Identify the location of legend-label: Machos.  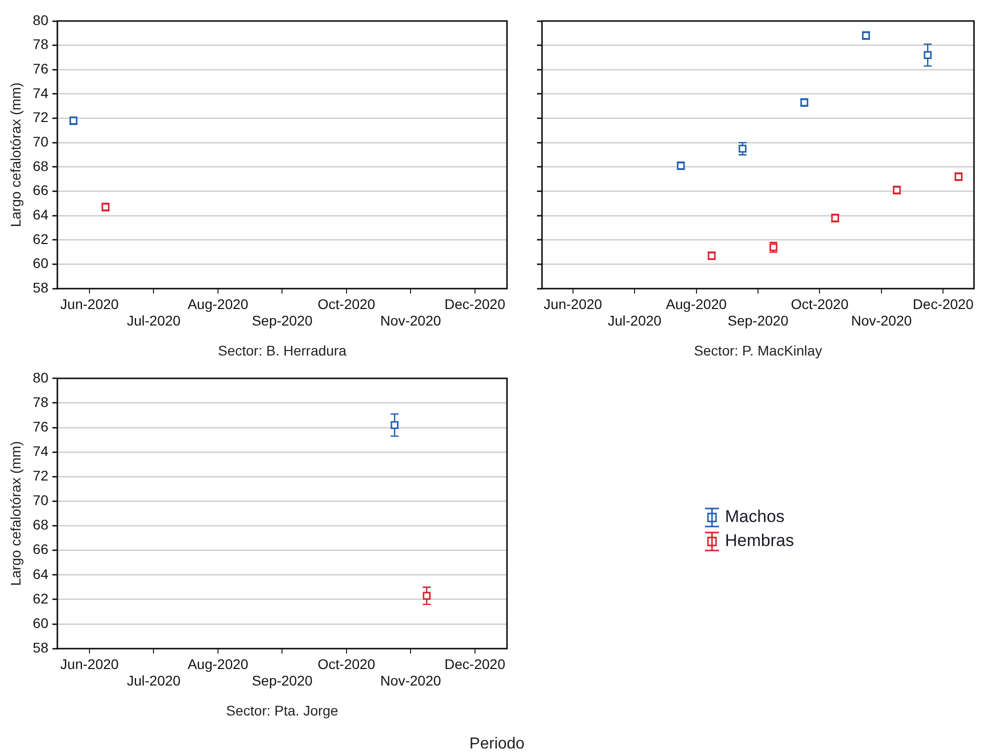
(755, 516).